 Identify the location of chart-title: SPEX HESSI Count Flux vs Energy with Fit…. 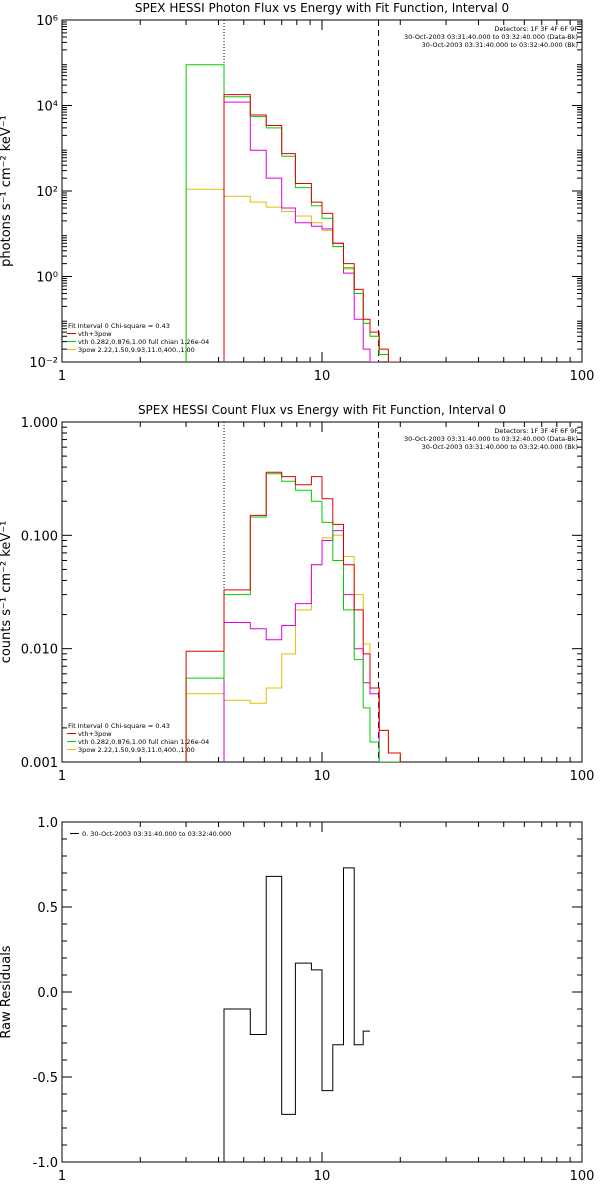
(322, 410).